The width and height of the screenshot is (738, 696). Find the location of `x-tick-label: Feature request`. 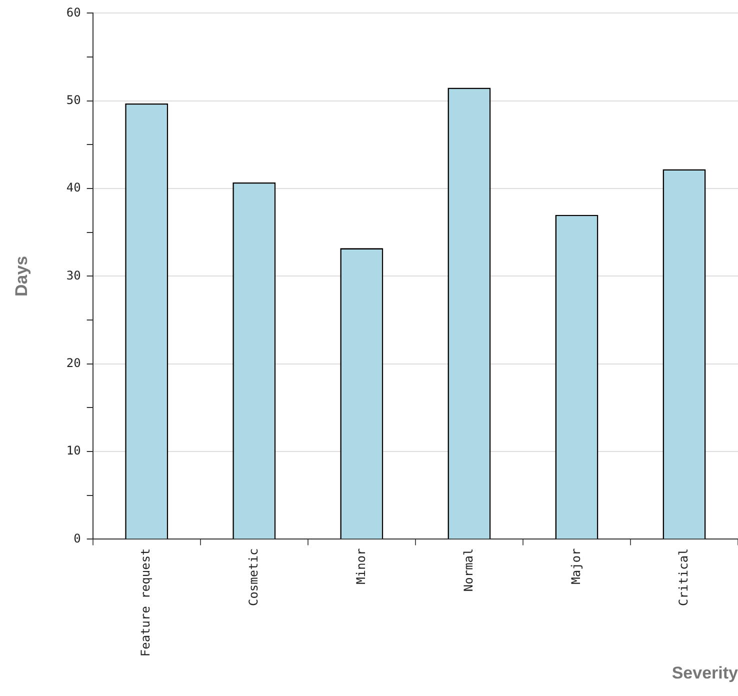

x-tick-label: Feature request is located at coordinates (145, 602).